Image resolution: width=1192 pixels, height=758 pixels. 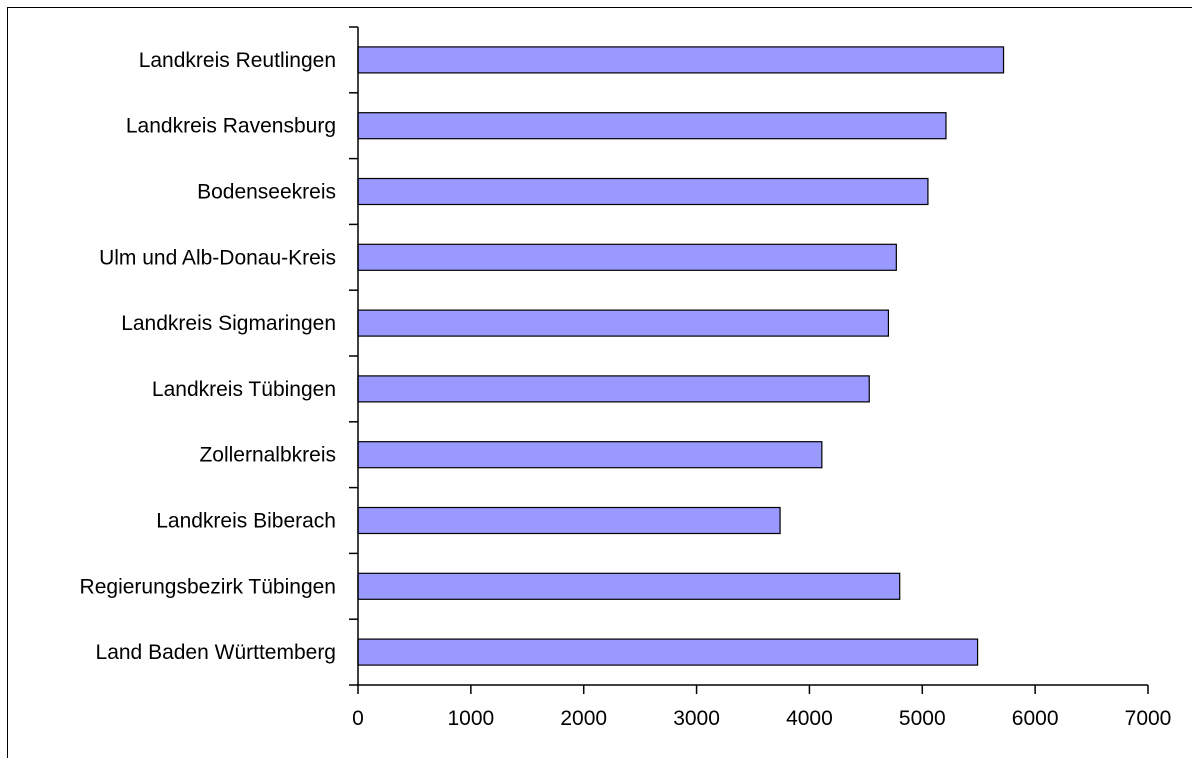 I want to click on x-tick-label-5: 5000, so click(x=922, y=718).